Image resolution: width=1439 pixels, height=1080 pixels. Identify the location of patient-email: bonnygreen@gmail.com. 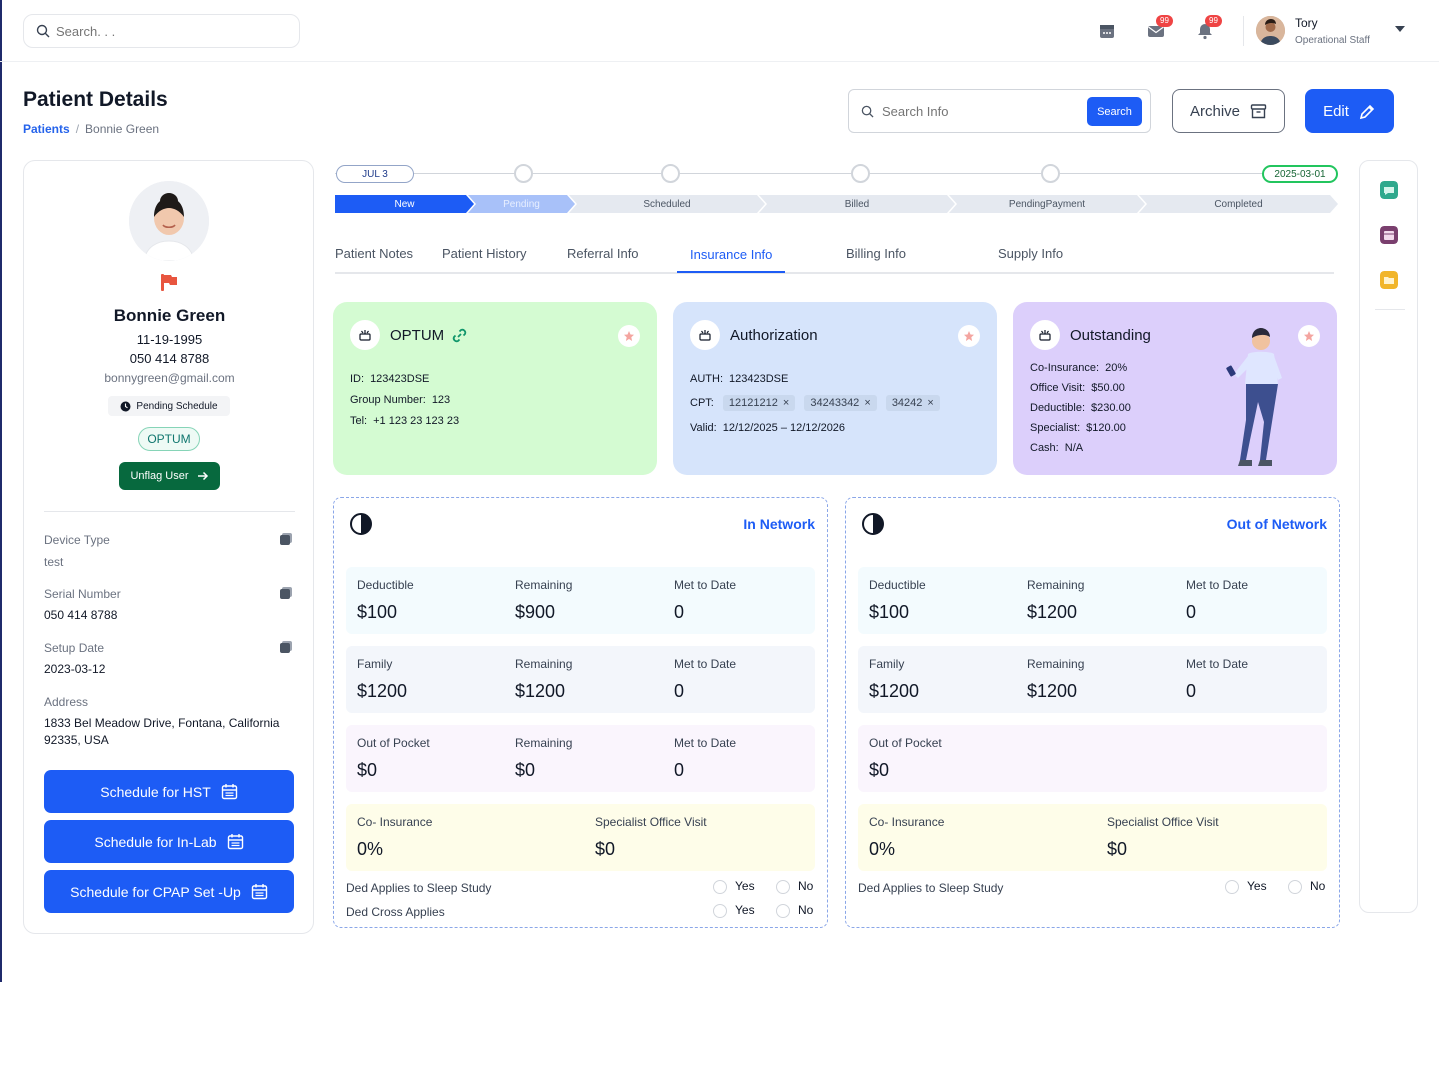
(169, 378).